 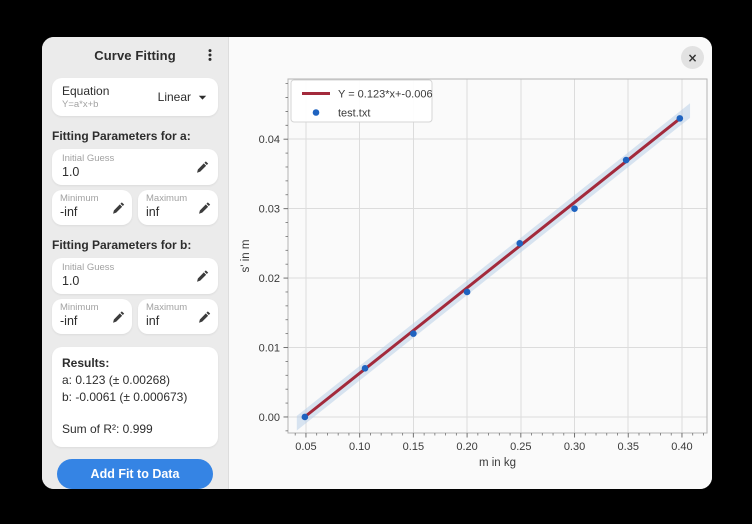 I want to click on legend-box, so click(x=361, y=101).